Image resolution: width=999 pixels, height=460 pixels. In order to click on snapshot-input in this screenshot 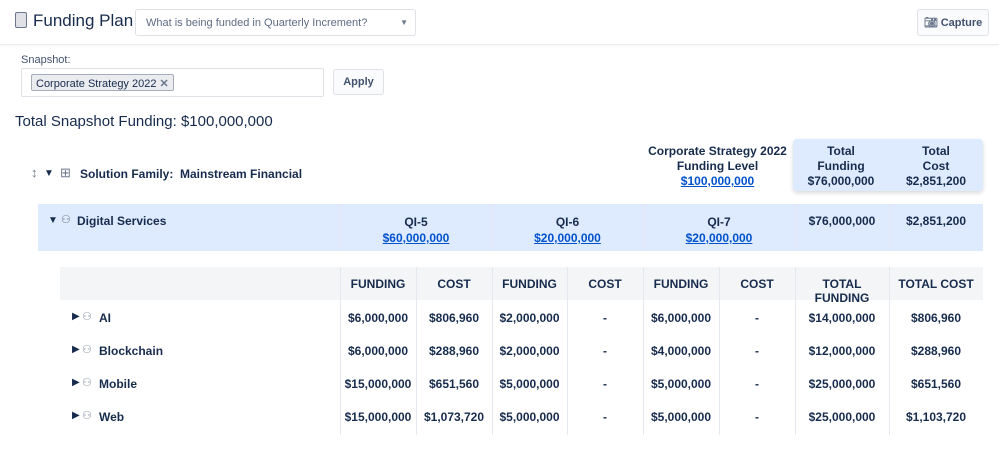, I will do `click(172, 82)`.